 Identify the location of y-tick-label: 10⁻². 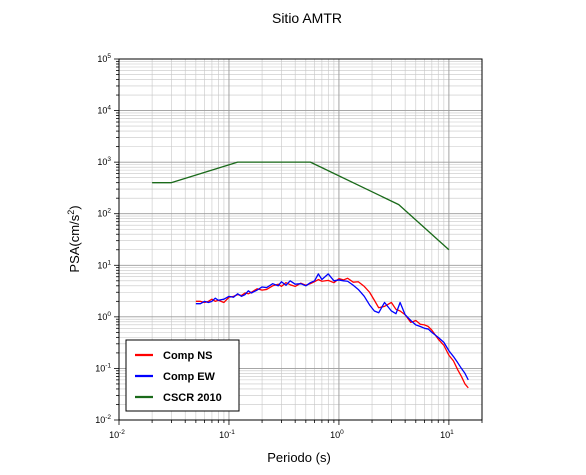
(103, 419).